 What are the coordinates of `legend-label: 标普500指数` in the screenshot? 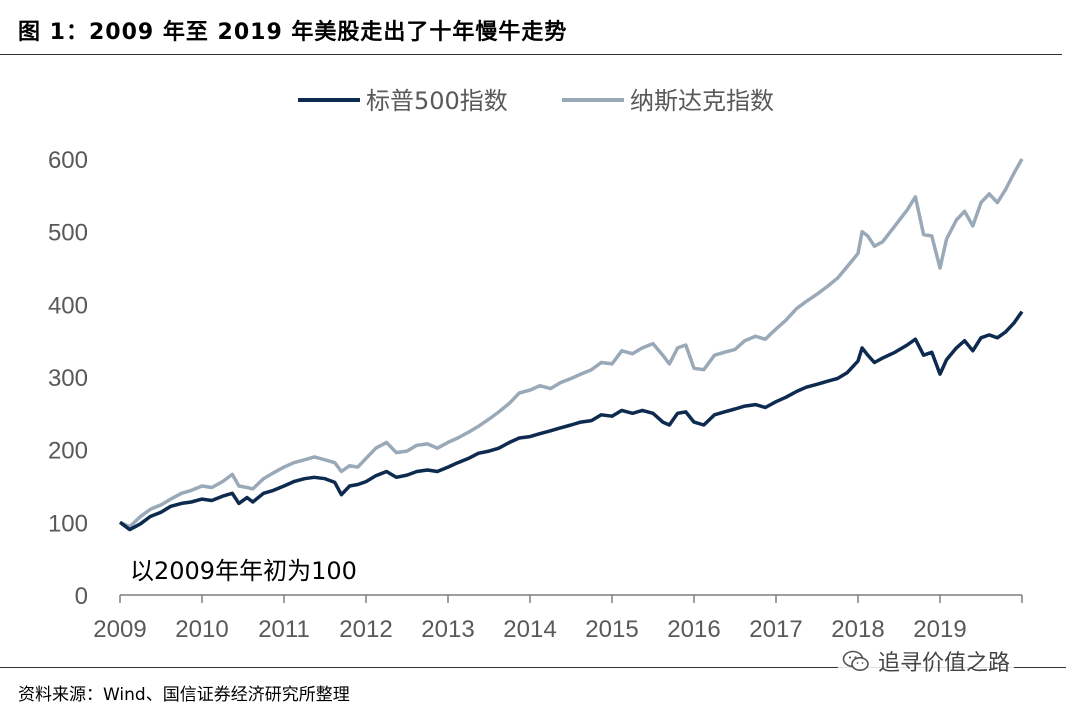 It's located at (437, 101).